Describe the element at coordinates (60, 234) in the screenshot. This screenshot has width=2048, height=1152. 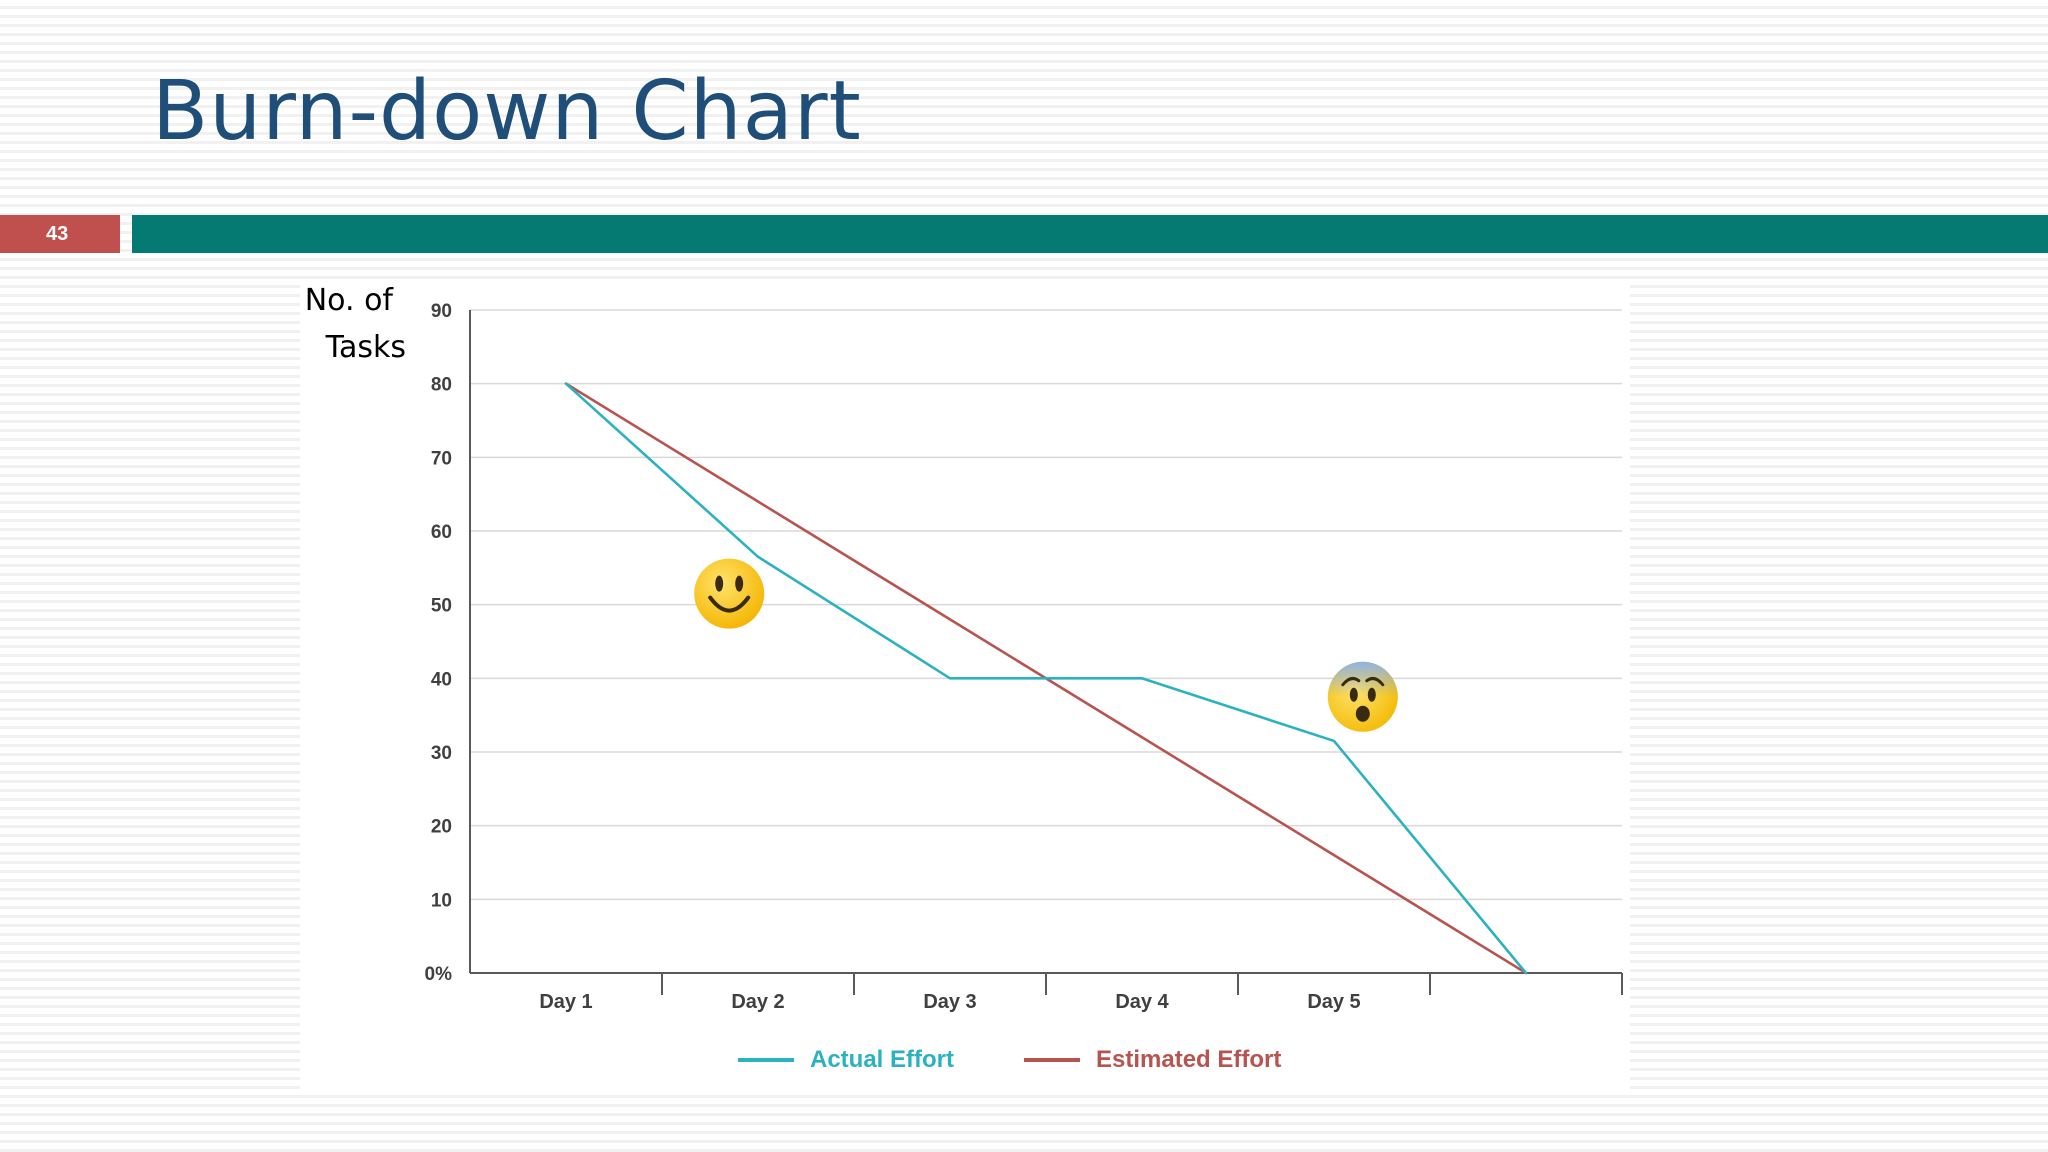
I see `page-number-badge: 43` at that location.